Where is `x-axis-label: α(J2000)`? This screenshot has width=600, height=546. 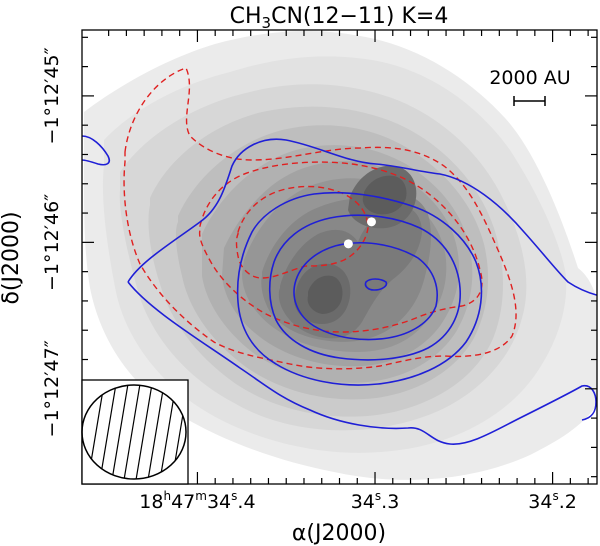
x-axis-label: α(J2000) is located at coordinates (339, 533).